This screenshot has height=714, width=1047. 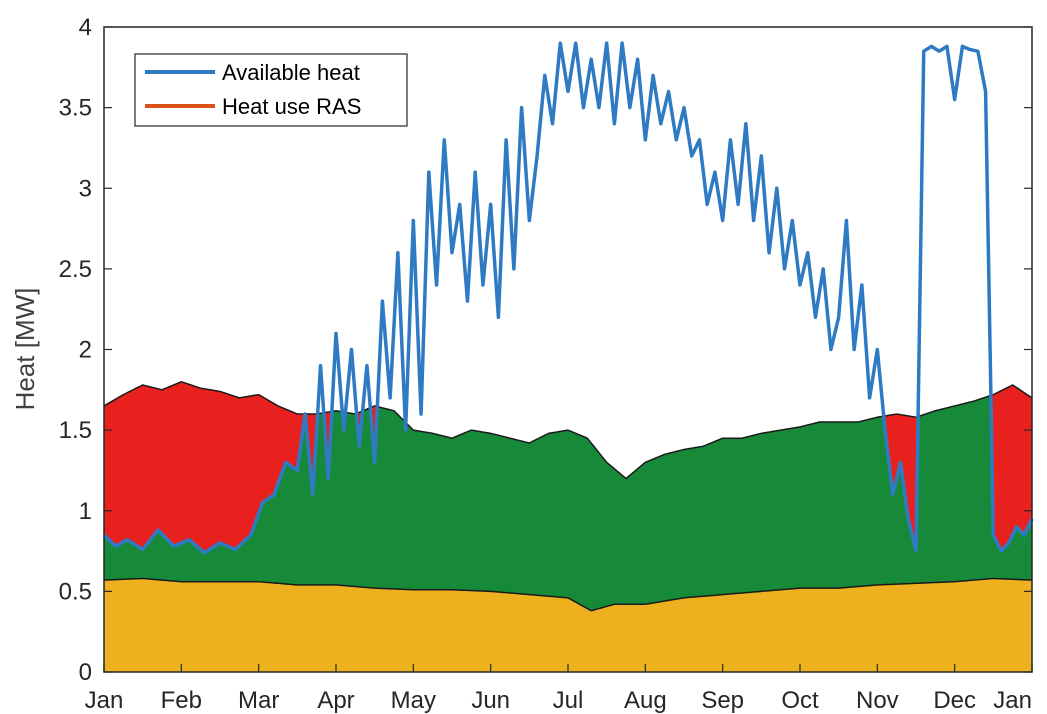 What do you see at coordinates (181, 700) in the screenshot?
I see `x-tick-label: Feb` at bounding box center [181, 700].